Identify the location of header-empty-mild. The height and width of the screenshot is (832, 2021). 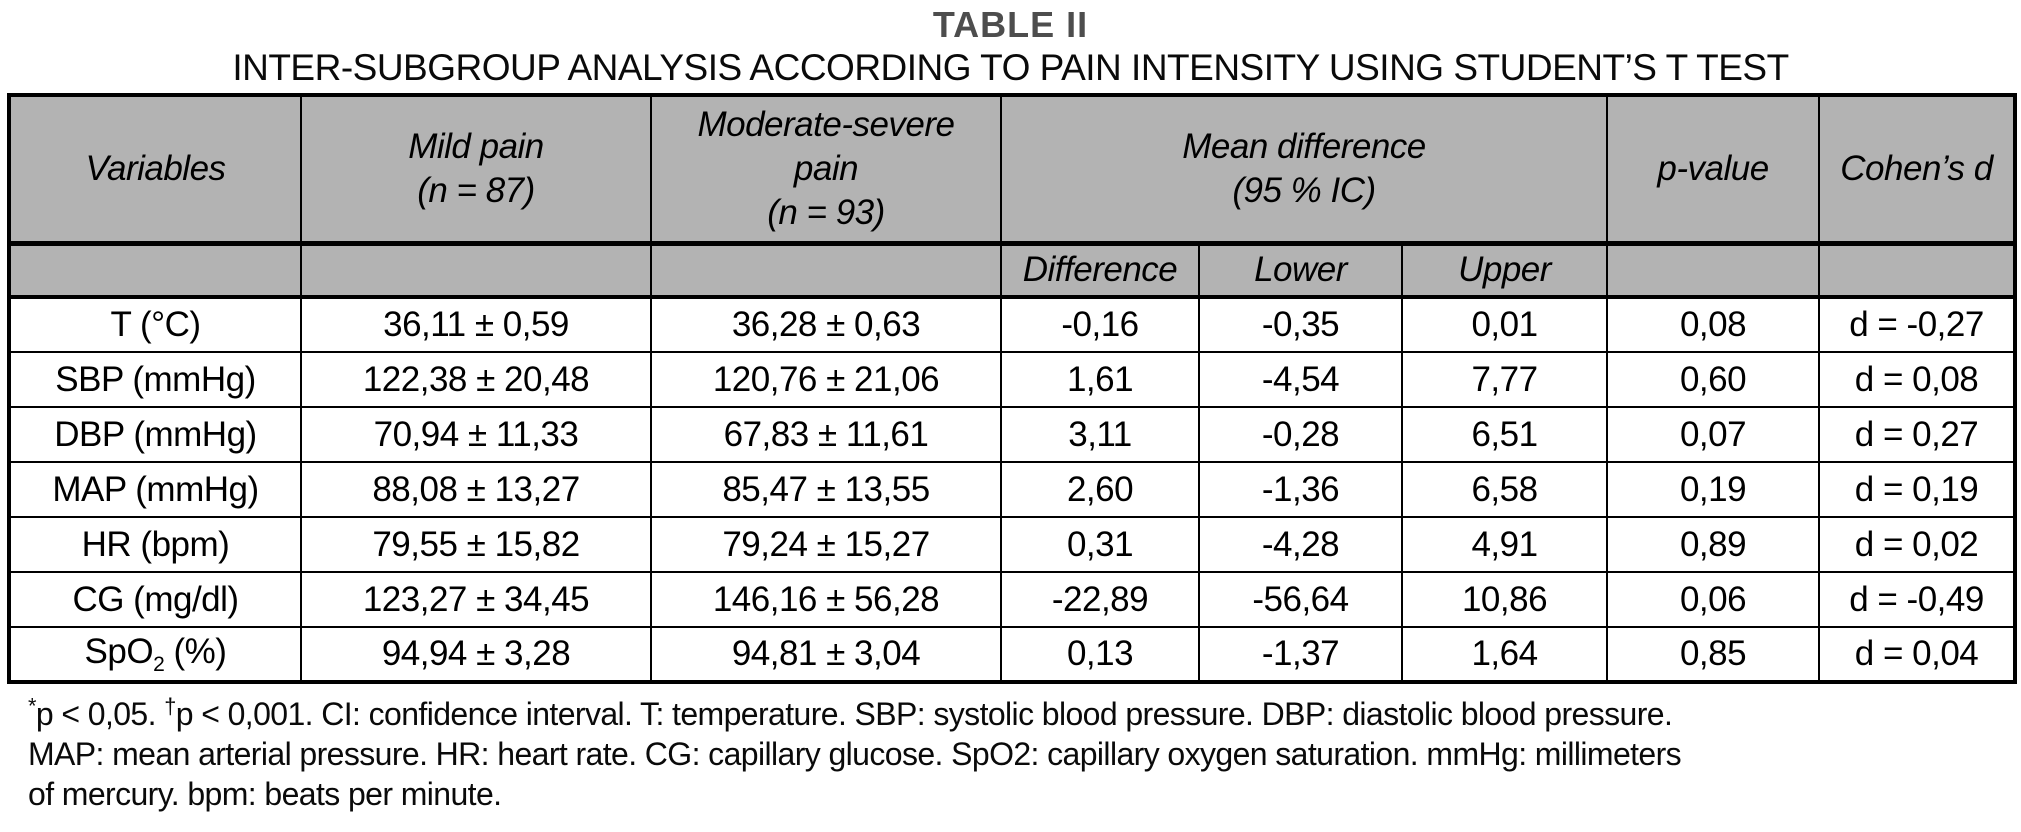
(476, 270).